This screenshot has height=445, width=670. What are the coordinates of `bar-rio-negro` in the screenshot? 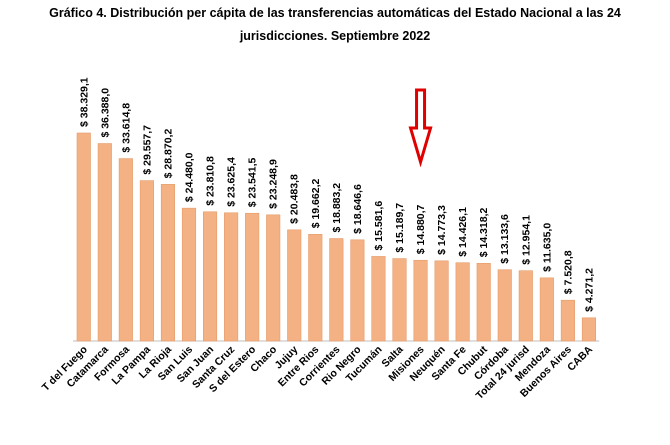 It's located at (357, 290).